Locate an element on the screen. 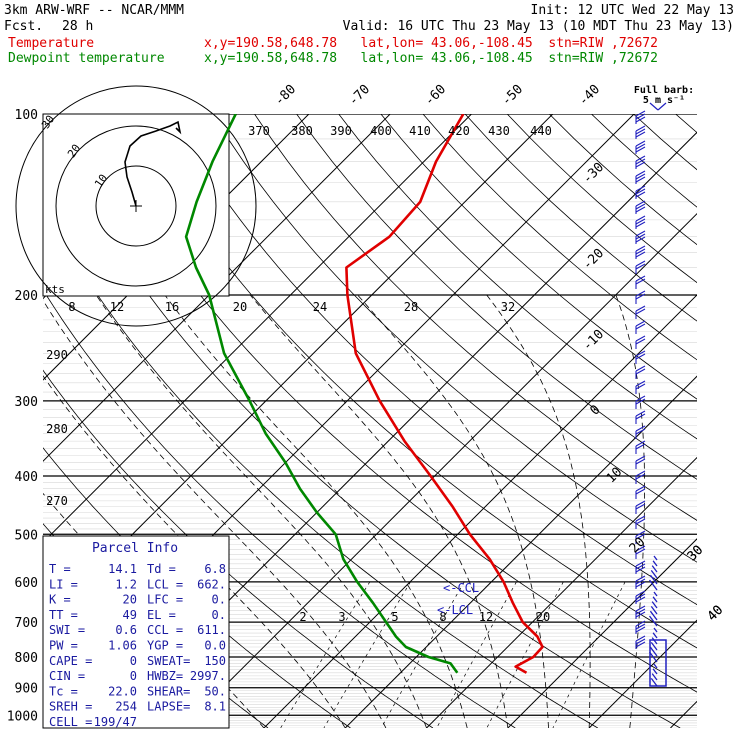 The image size is (740, 740). isotherm-label: -40 is located at coordinates (589, 95).